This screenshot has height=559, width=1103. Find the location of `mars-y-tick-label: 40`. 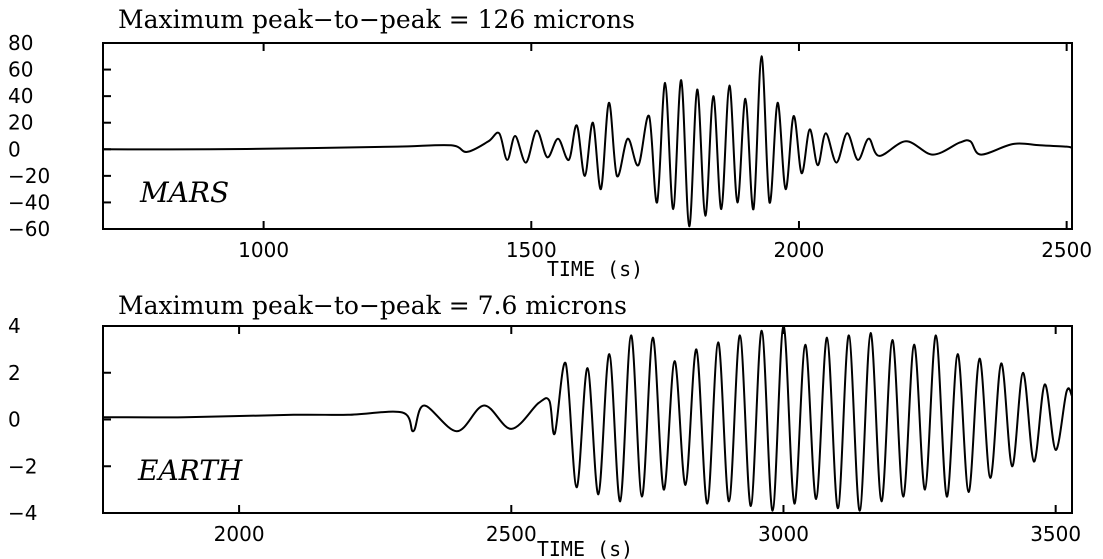

mars-y-tick-label: 40 is located at coordinates (20, 96).